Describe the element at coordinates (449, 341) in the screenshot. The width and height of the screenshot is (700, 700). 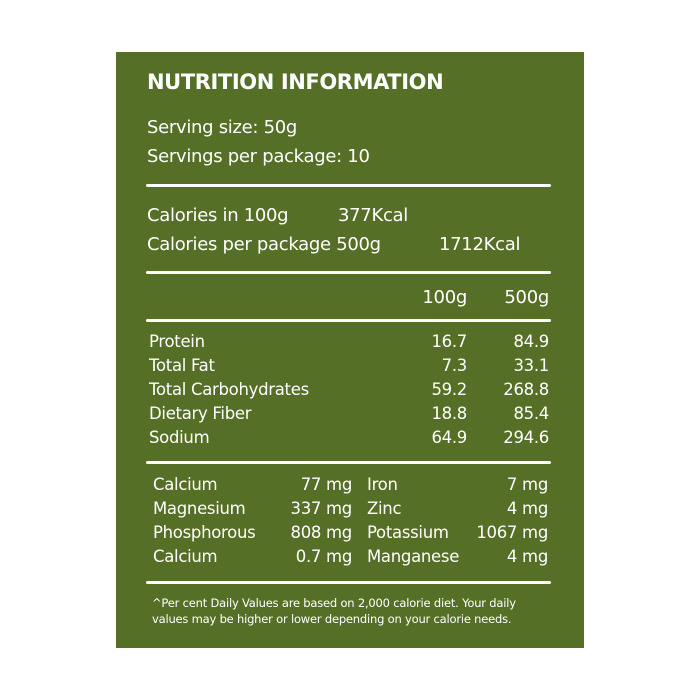
I see `nutrient-per-100g: 16.7` at that location.